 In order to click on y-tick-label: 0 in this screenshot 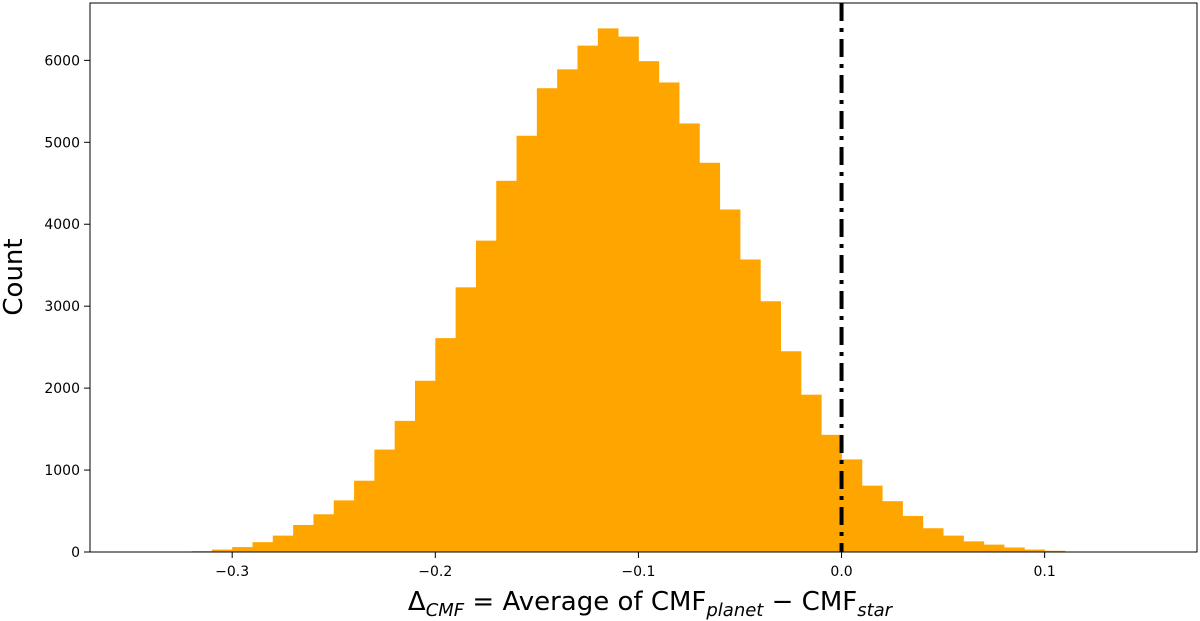, I will do `click(75, 553)`.